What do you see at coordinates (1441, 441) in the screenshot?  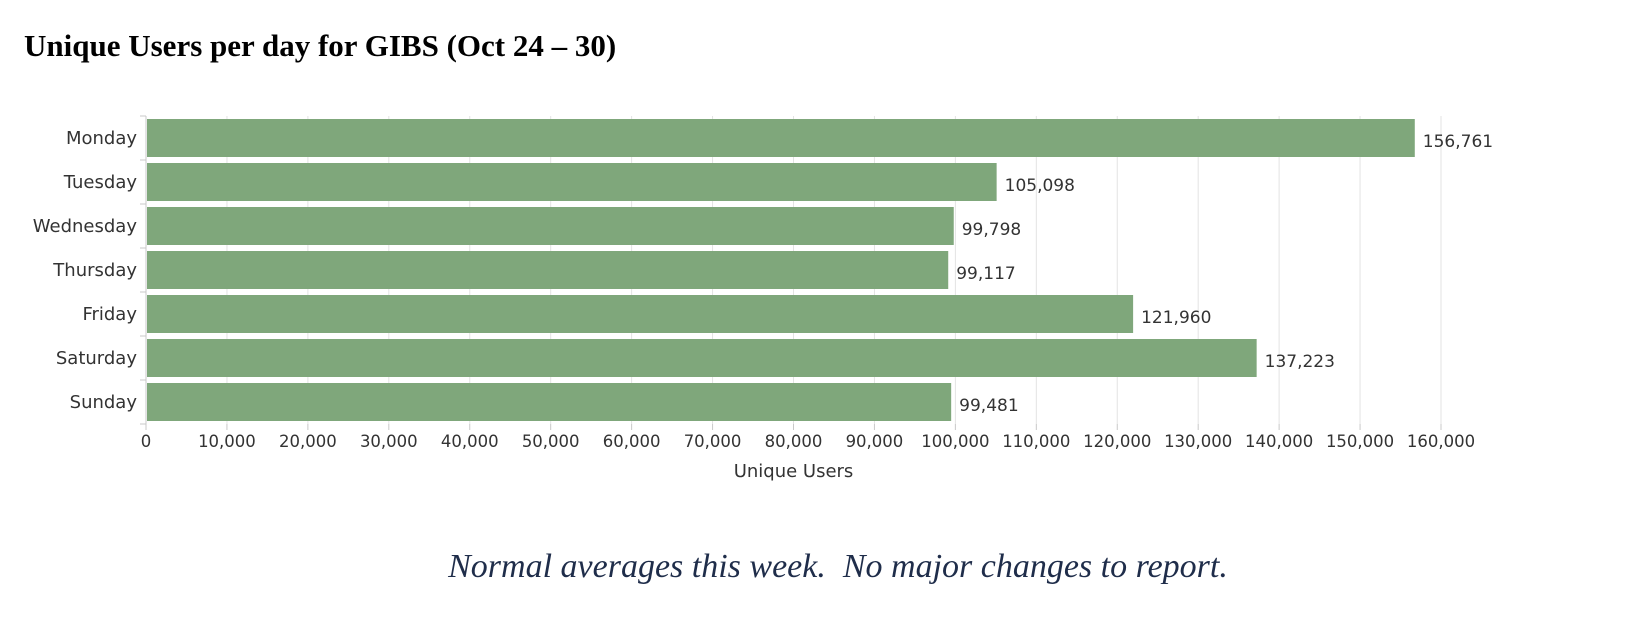 I see `x-tick-label: 160,000` at bounding box center [1441, 441].